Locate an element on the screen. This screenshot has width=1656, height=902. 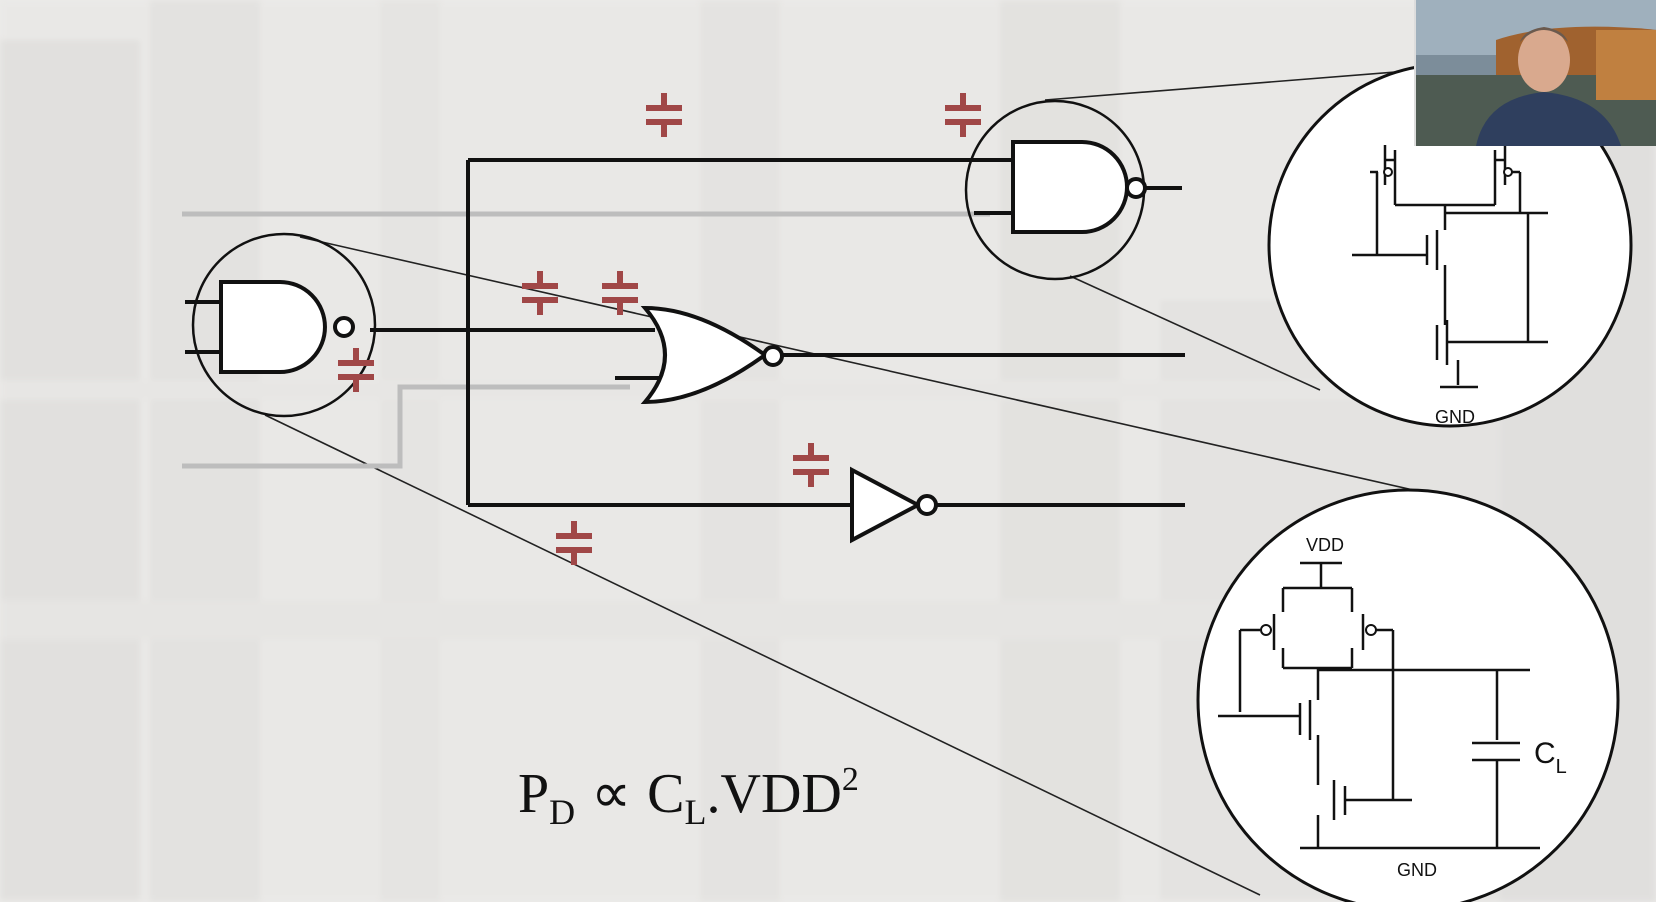
nand-gate-top is located at coordinates (1055, 190).